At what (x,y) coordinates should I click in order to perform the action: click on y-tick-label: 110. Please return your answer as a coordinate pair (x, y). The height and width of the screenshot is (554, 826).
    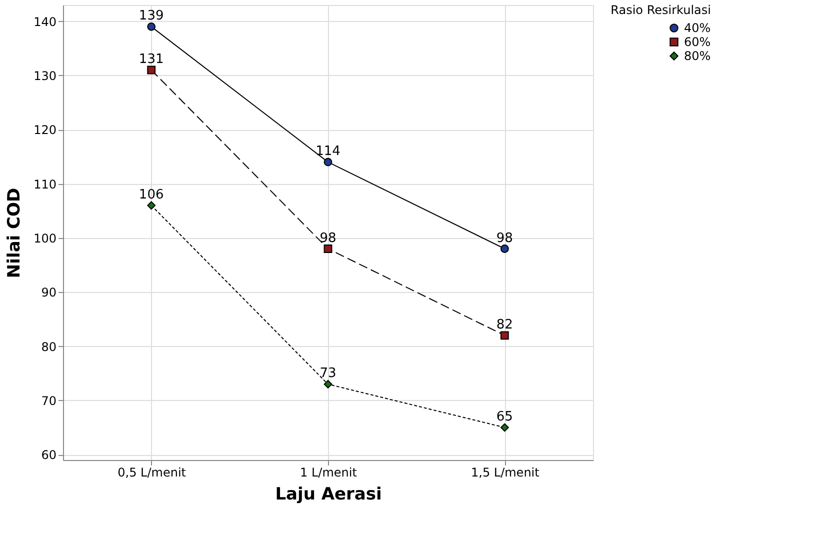
    Looking at the image, I should click on (45, 184).